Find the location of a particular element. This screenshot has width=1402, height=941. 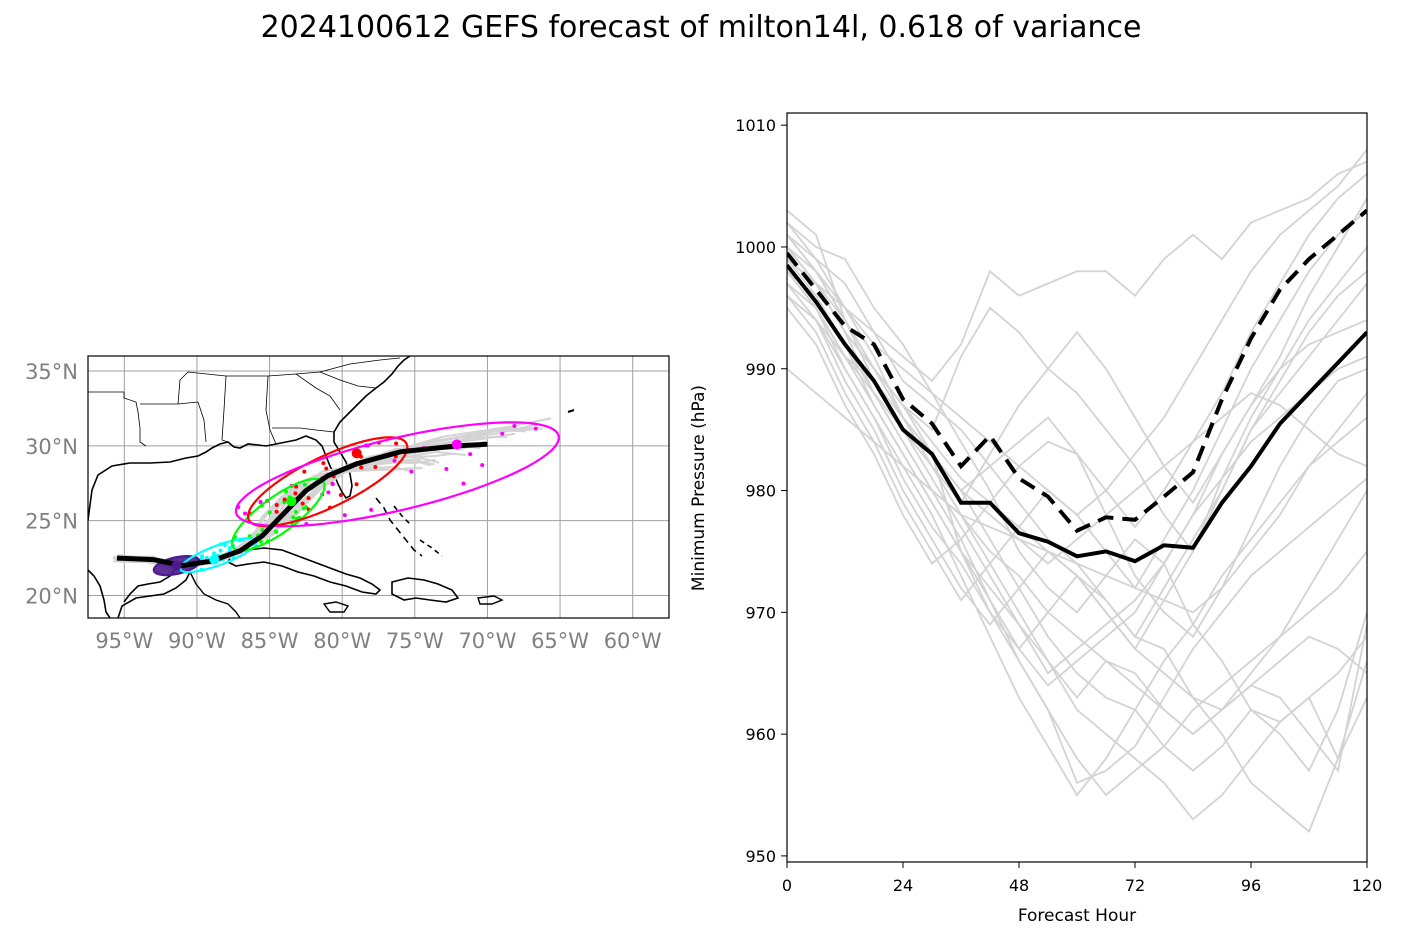

map-lon-ticks: 95°W 90°W 85°W 80°W 75°W 70°W 65°W 60°W is located at coordinates (378, 641).